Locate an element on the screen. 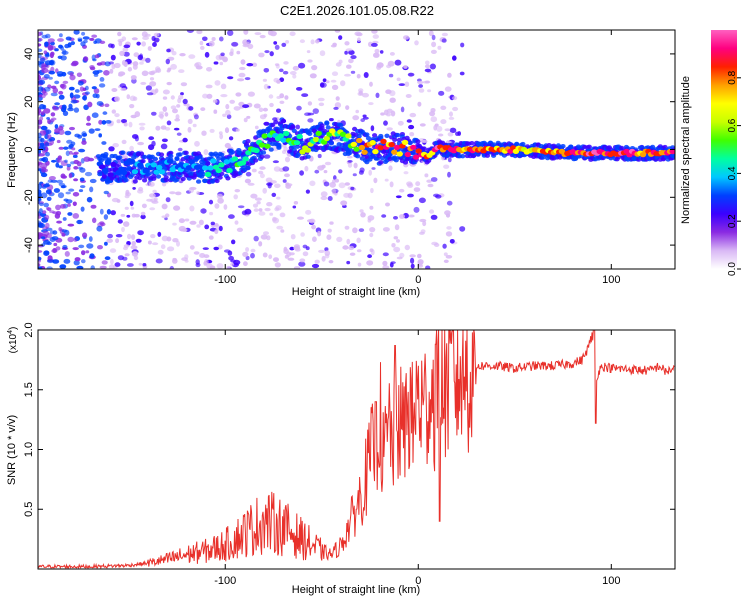 Image resolution: width=750 pixels, height=605 pixels. snr-yscale-base: (x10 is located at coordinates (13, 343).